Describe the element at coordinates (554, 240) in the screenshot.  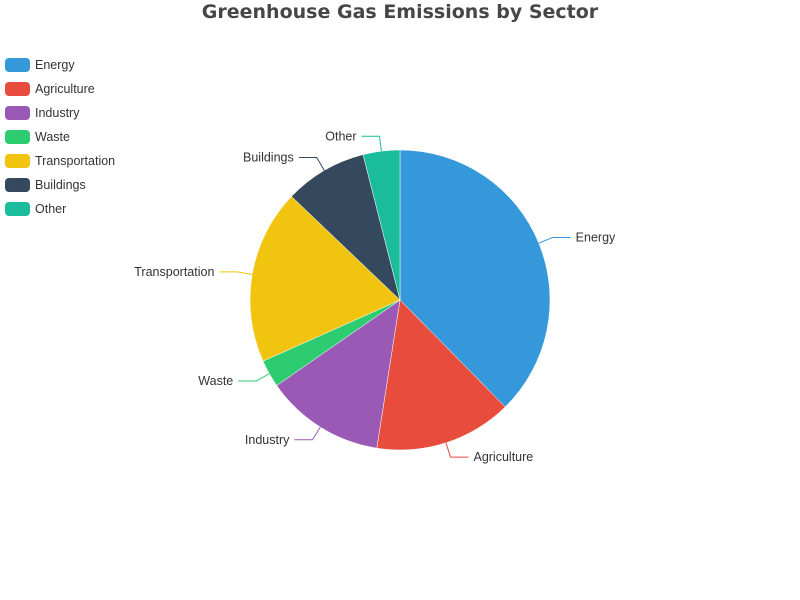
I see `label-line-energy` at that location.